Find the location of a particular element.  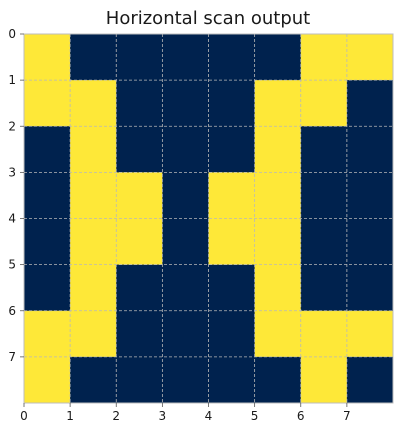

y-tick-label: 3 is located at coordinates (12, 172).